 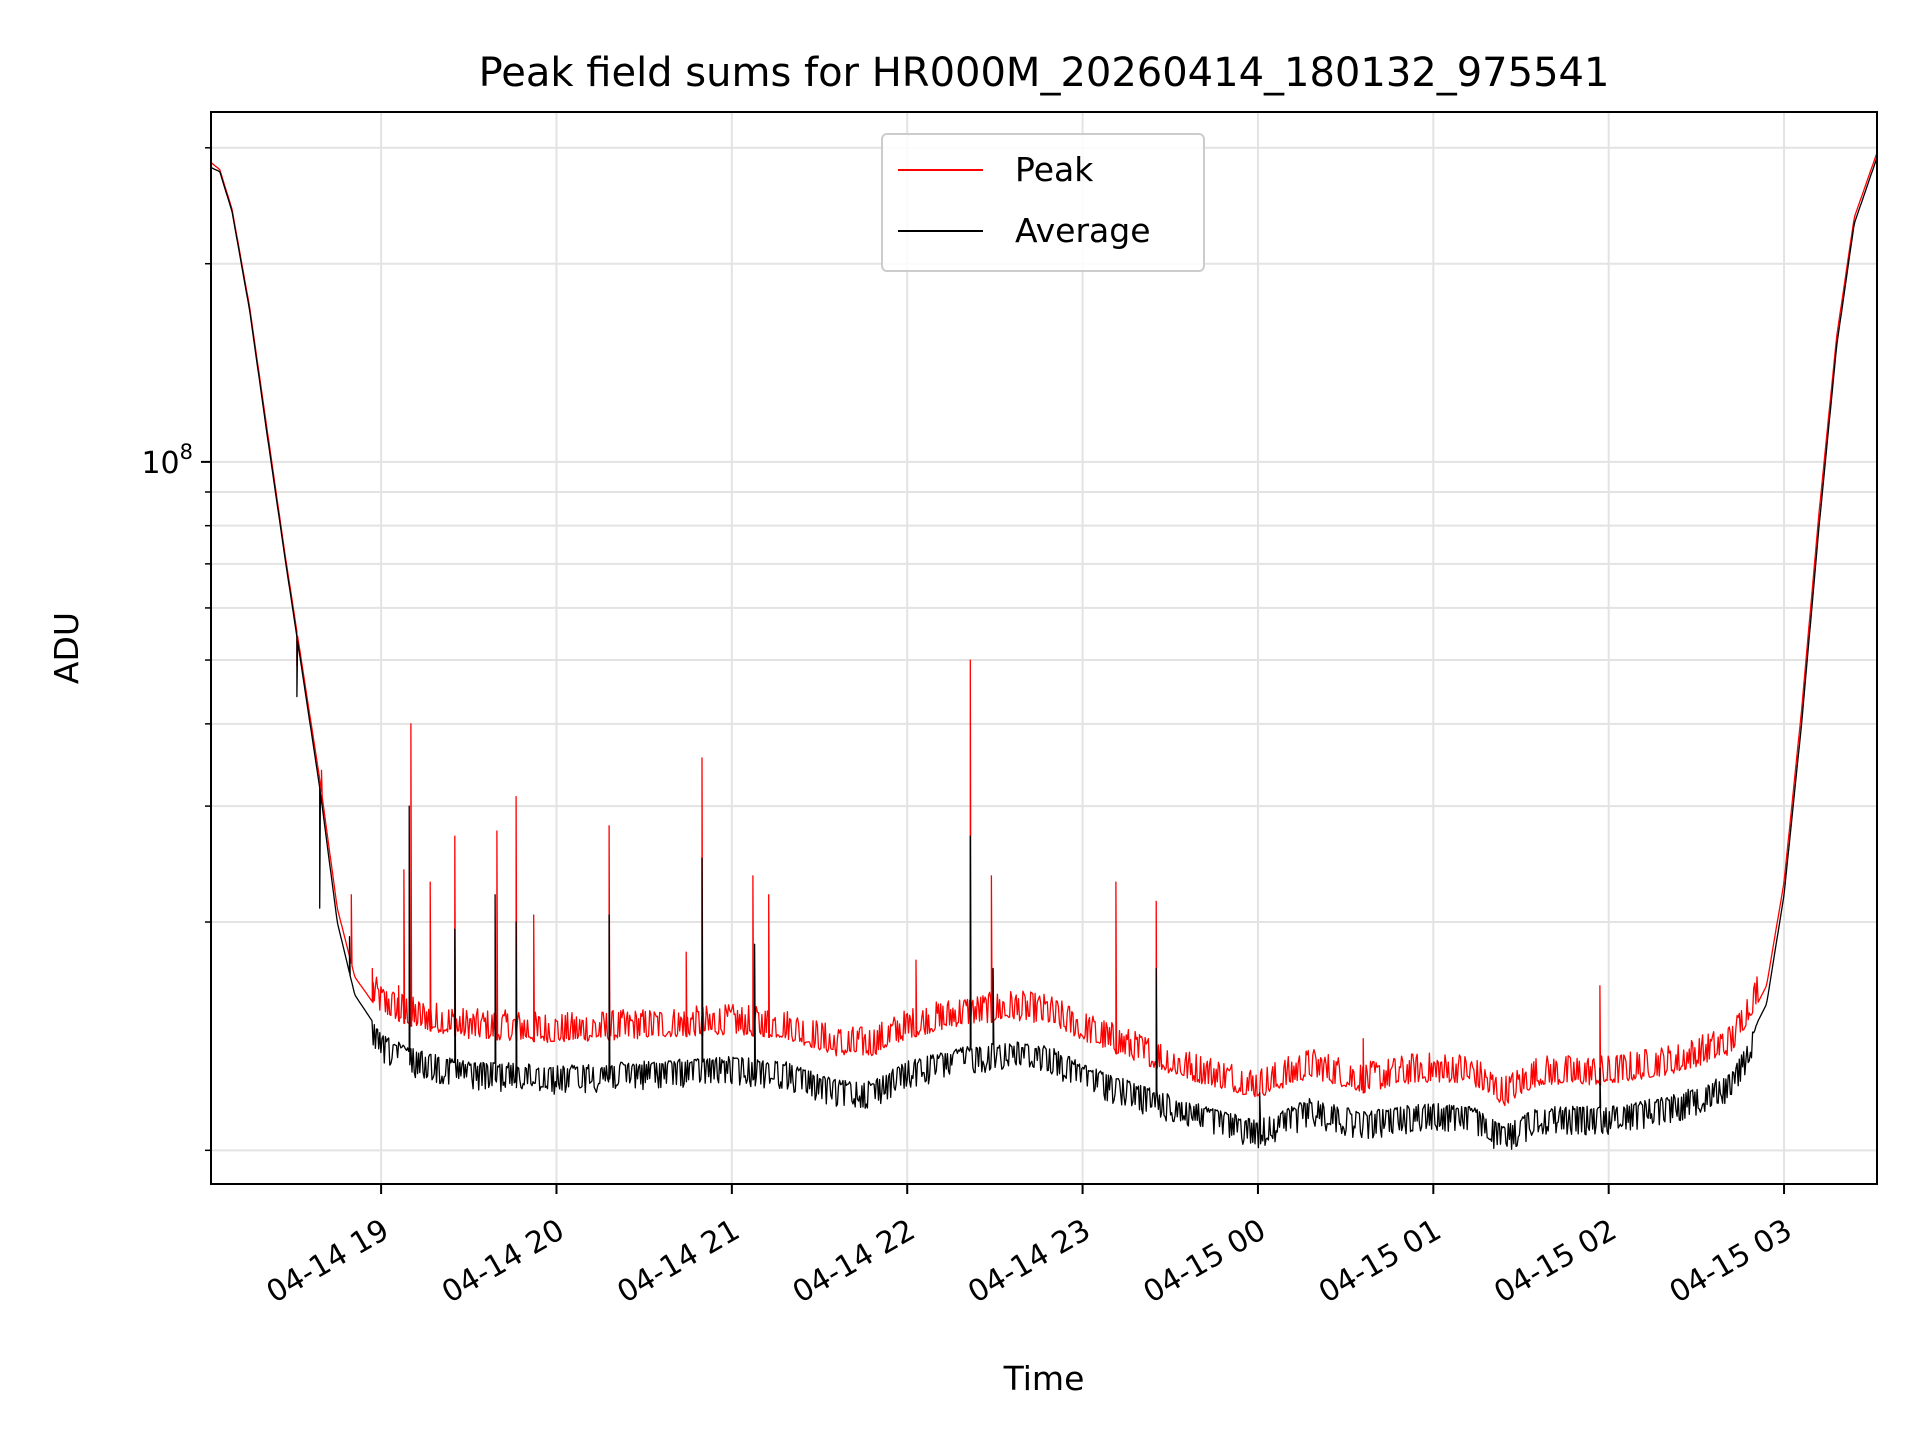 I want to click on y-tick-label: 108, so click(x=167, y=460).